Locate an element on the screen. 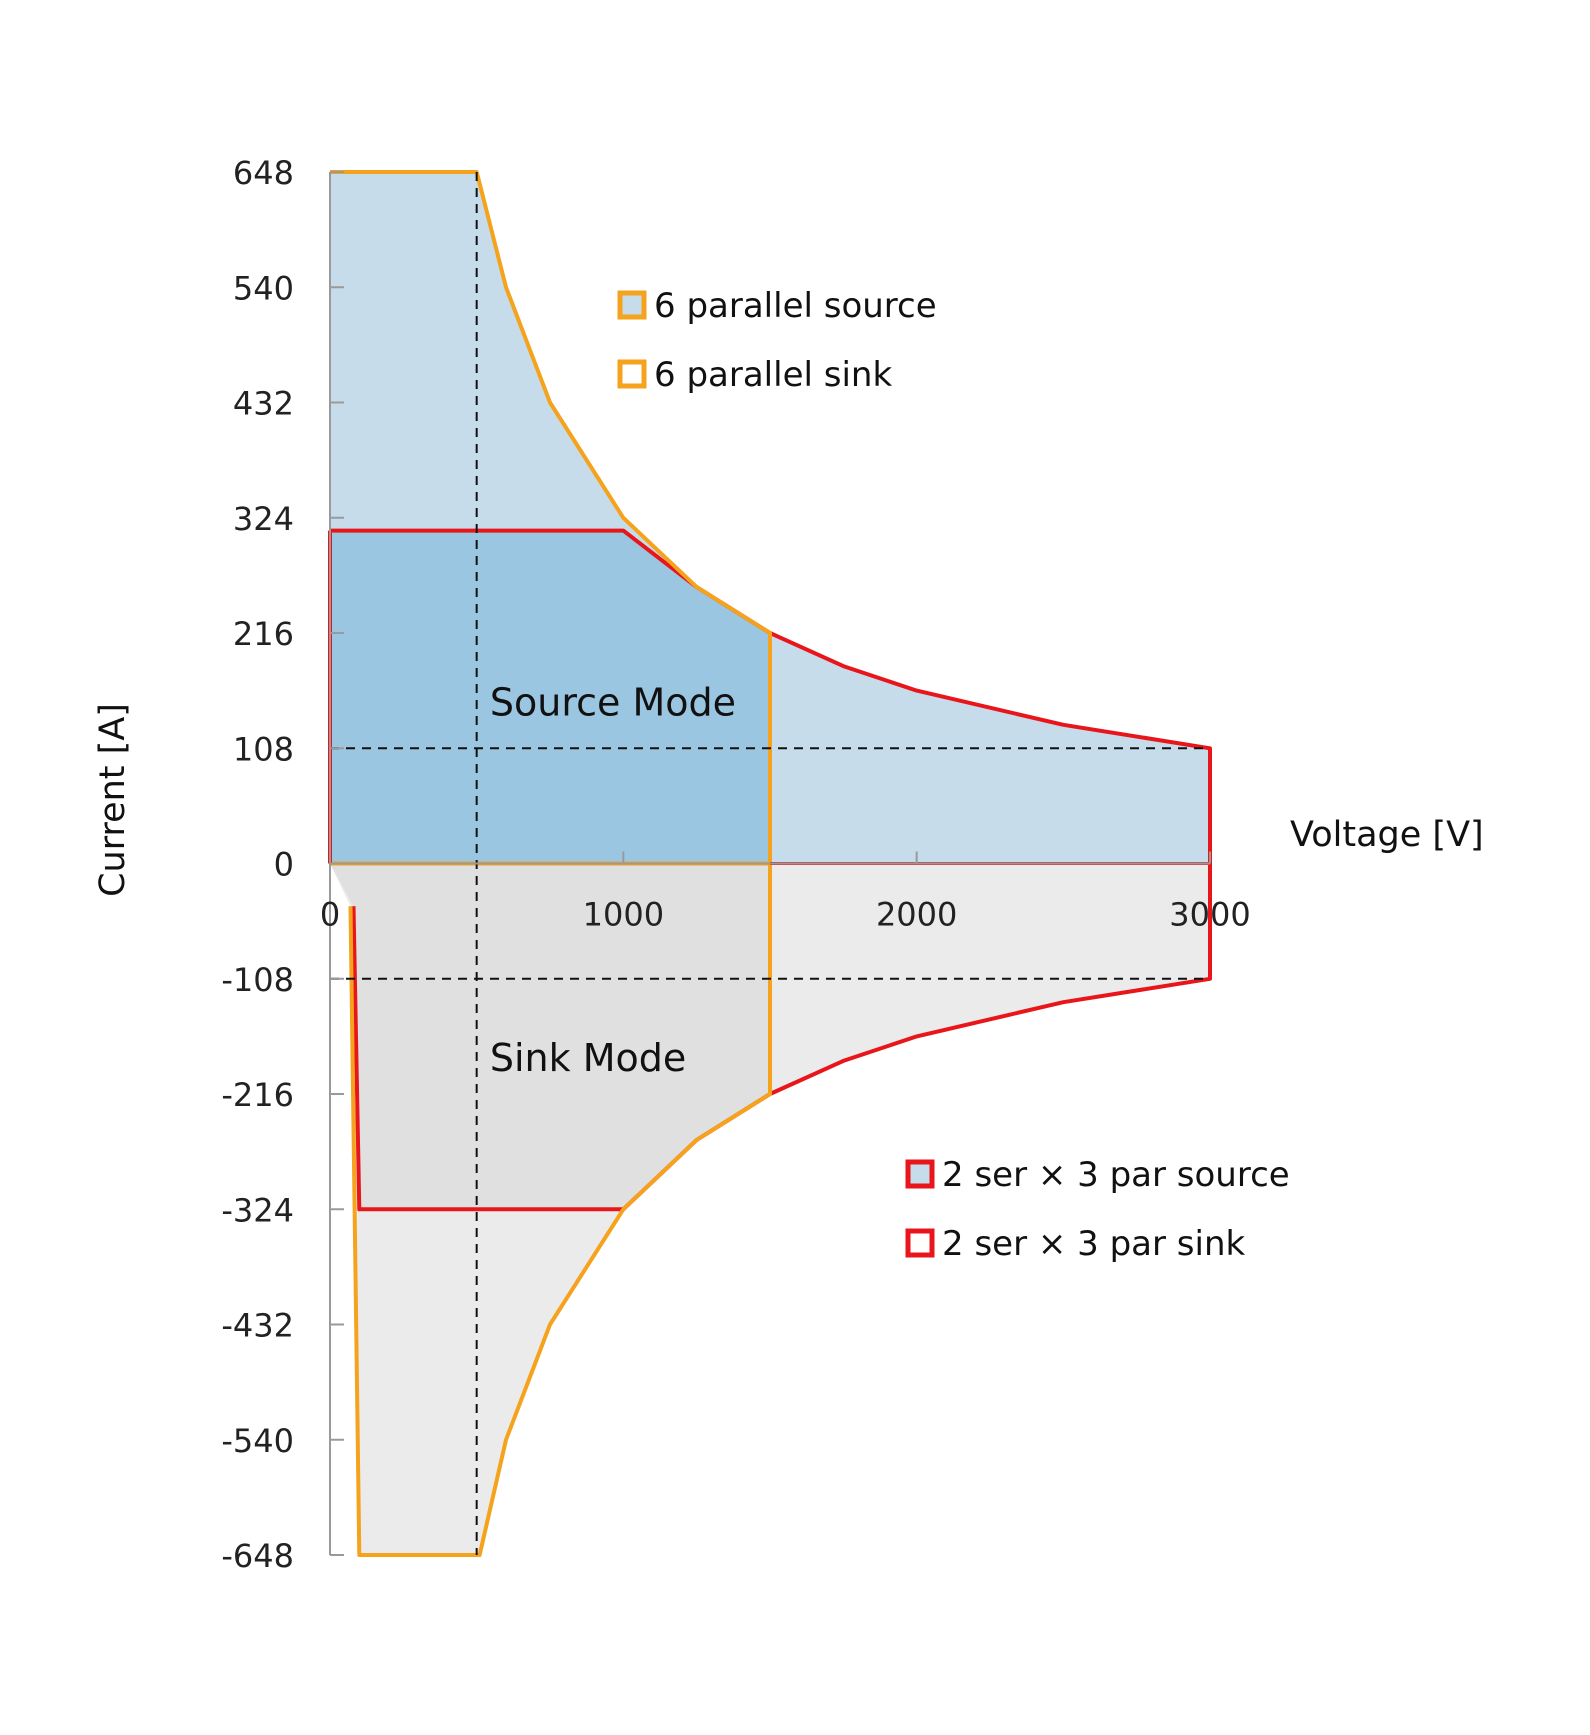 Image resolution: width=1590 pixels, height=1735 pixels. legend-label: 6 parallel sink is located at coordinates (773, 375).